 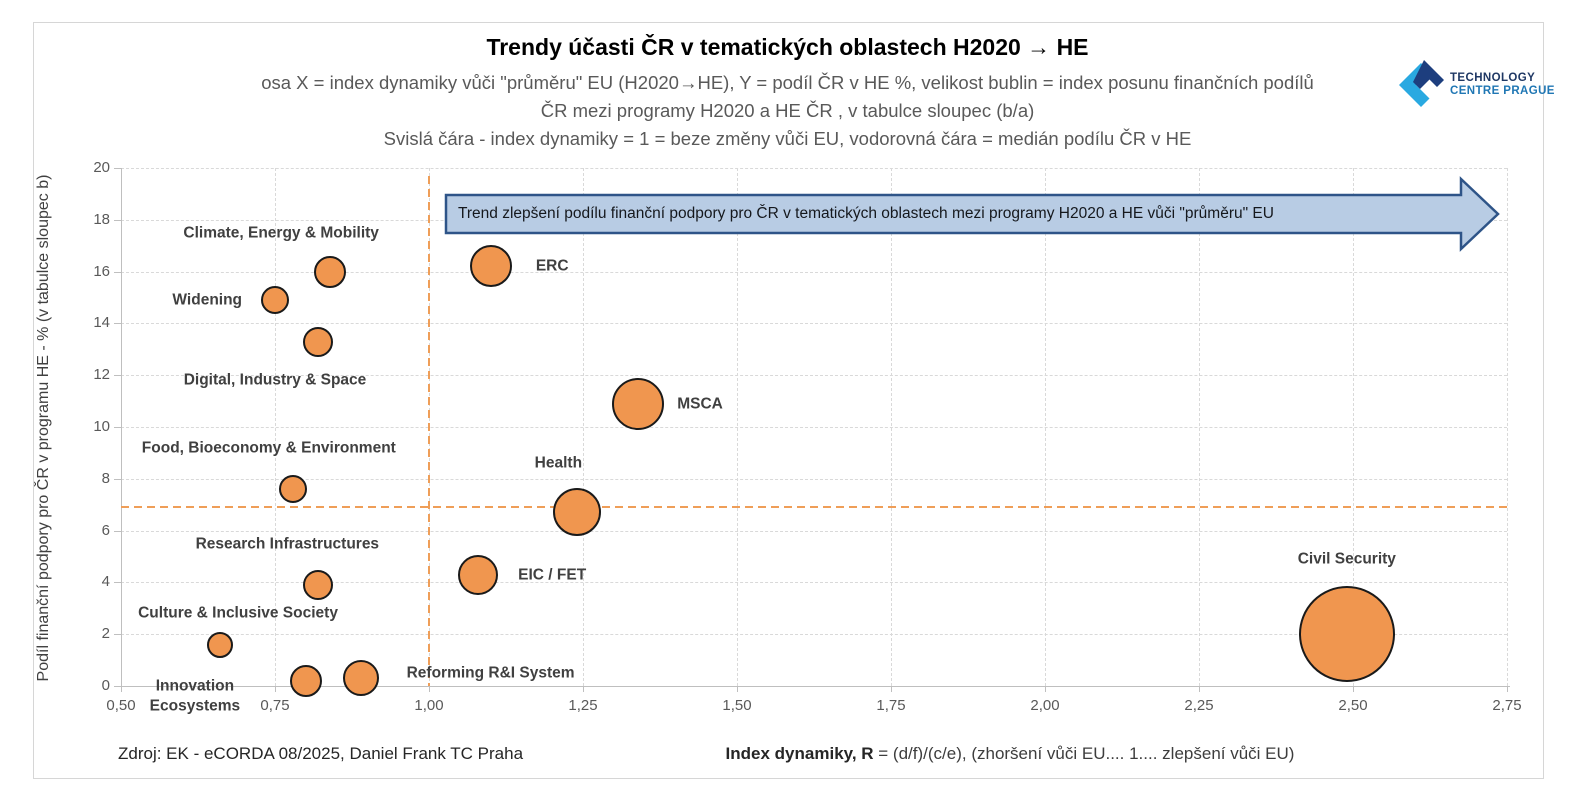 I want to click on bubble-label-innovation-ecosystems: Innovation Ecosystems, so click(x=195, y=696).